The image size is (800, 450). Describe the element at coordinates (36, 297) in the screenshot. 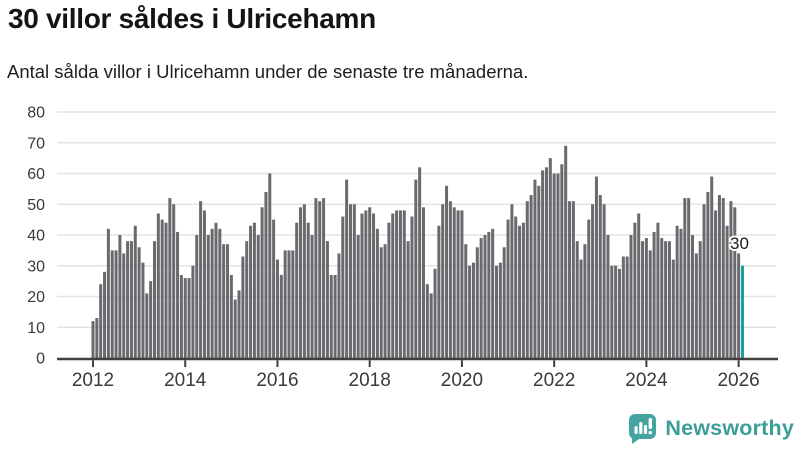

I see `y-tick-label: 20` at that location.